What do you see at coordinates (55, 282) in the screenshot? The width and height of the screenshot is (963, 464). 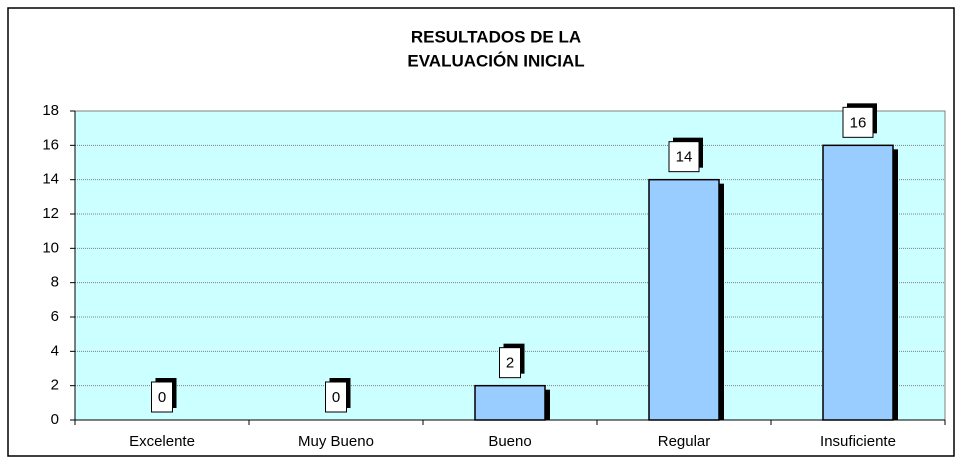 I see `y-tick-label: 8` at bounding box center [55, 282].